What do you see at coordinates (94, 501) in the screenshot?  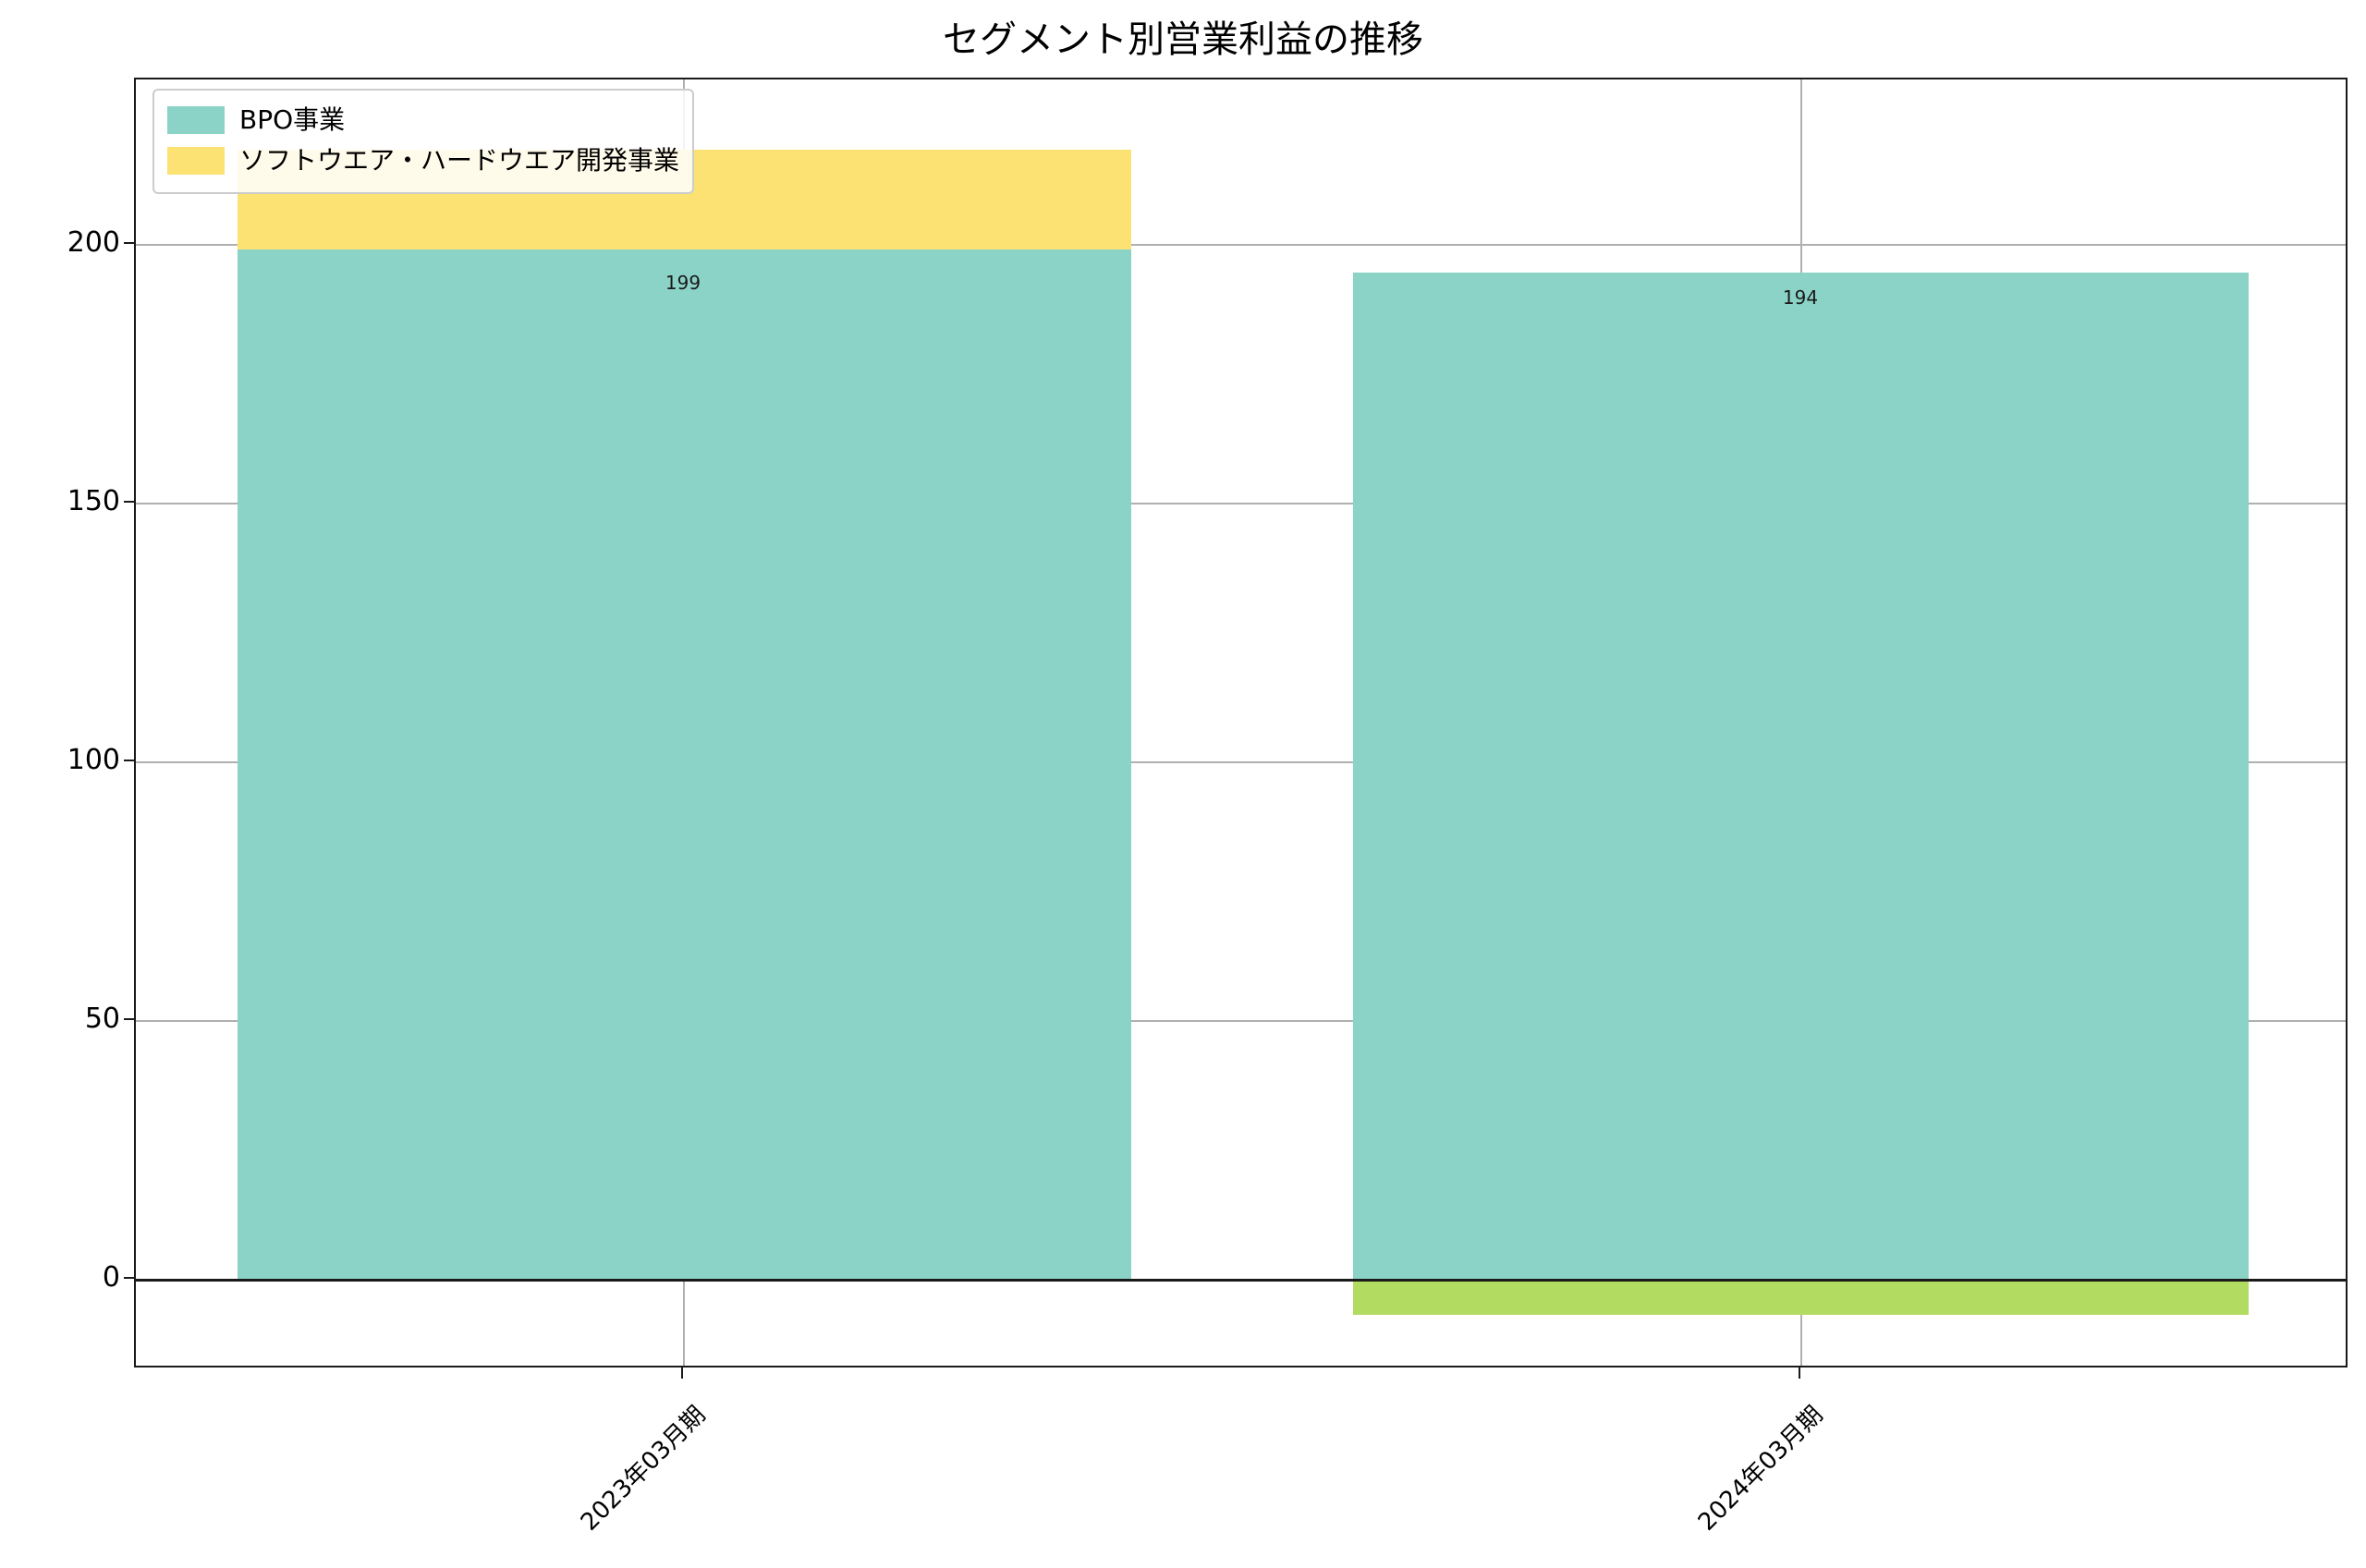 I see `y-tick-label-150: 150` at bounding box center [94, 501].